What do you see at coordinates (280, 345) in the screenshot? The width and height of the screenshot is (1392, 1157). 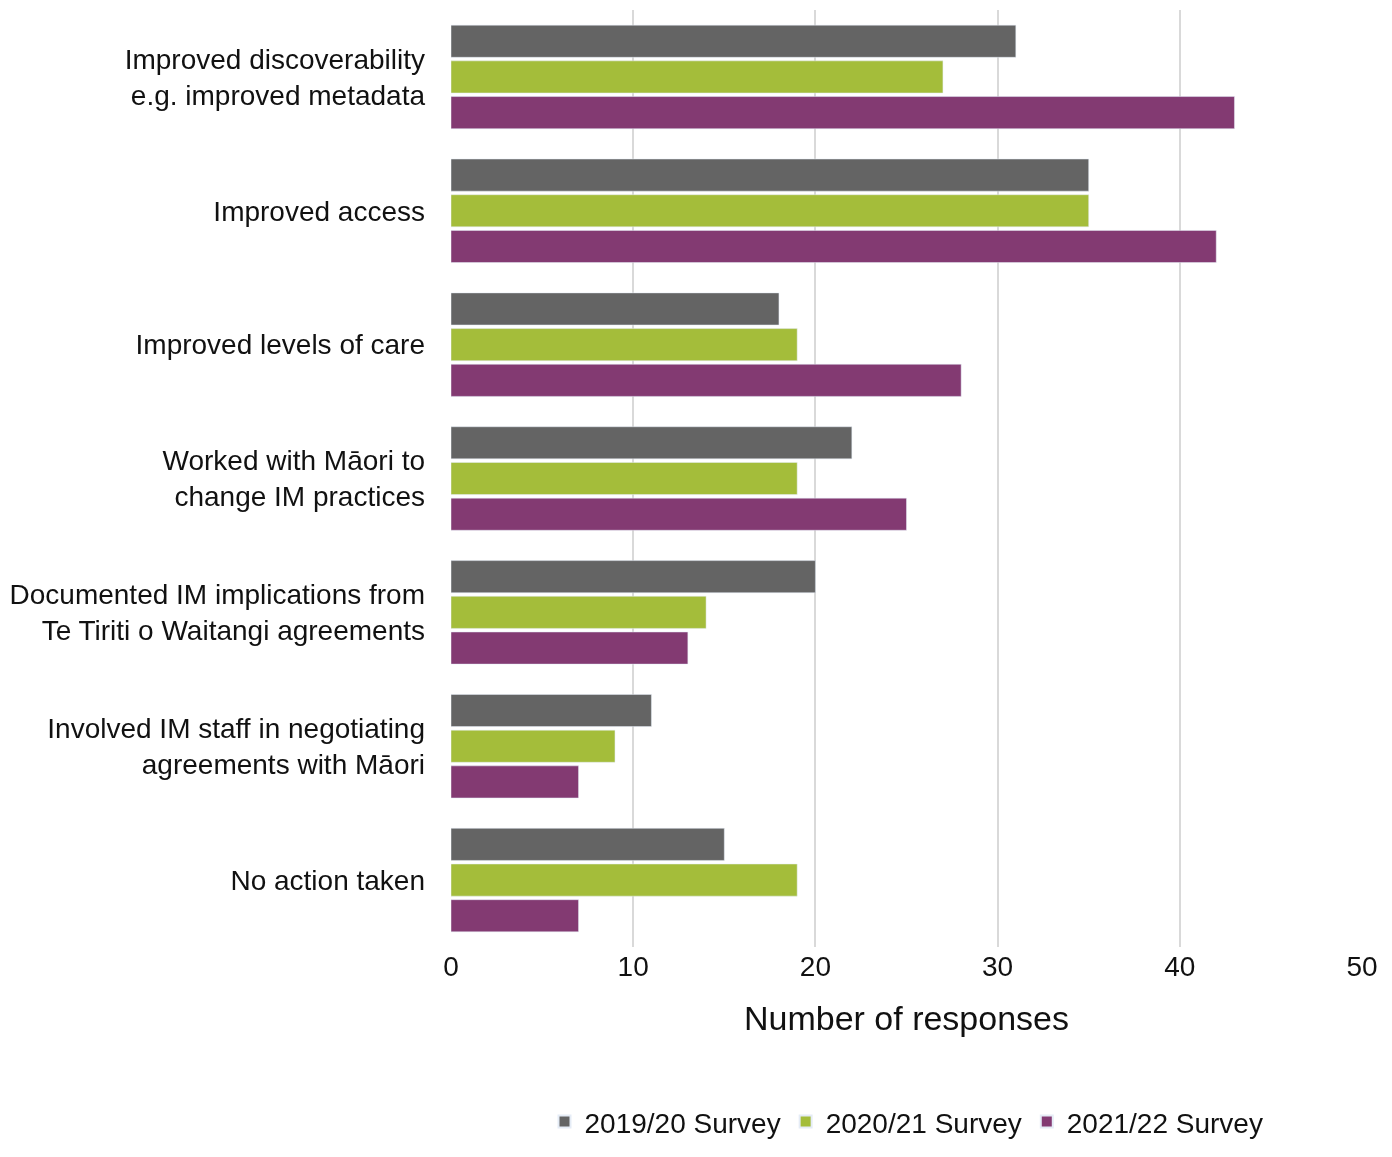 I see `y-tick-label: Improved levels of care` at bounding box center [280, 345].